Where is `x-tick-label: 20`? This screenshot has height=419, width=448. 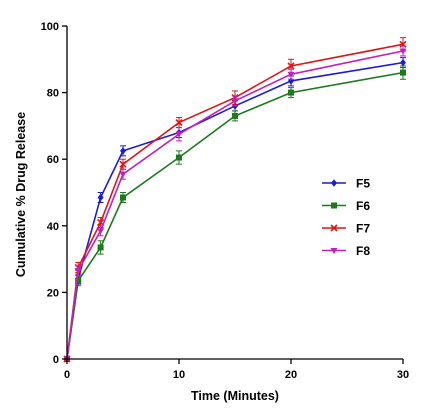 x-tick-label: 20 is located at coordinates (291, 375).